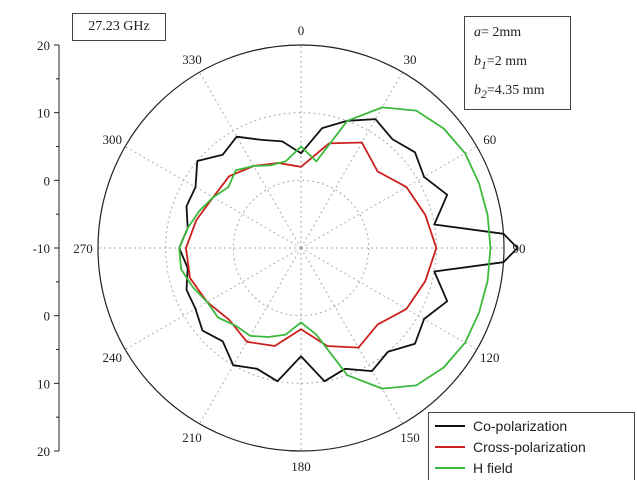  What do you see at coordinates (501, 63) in the screenshot?
I see `param-b1: b1=2 mm` at bounding box center [501, 63].